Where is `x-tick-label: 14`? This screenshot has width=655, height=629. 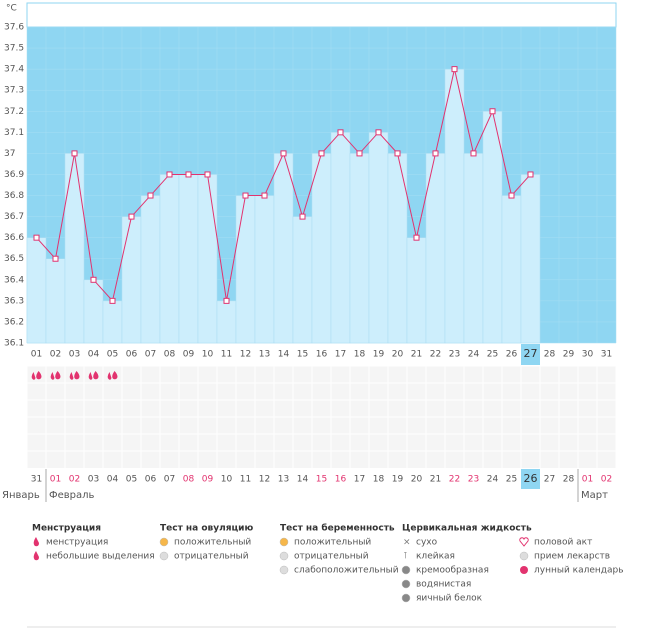
x-tick-label: 14 is located at coordinates (284, 355).